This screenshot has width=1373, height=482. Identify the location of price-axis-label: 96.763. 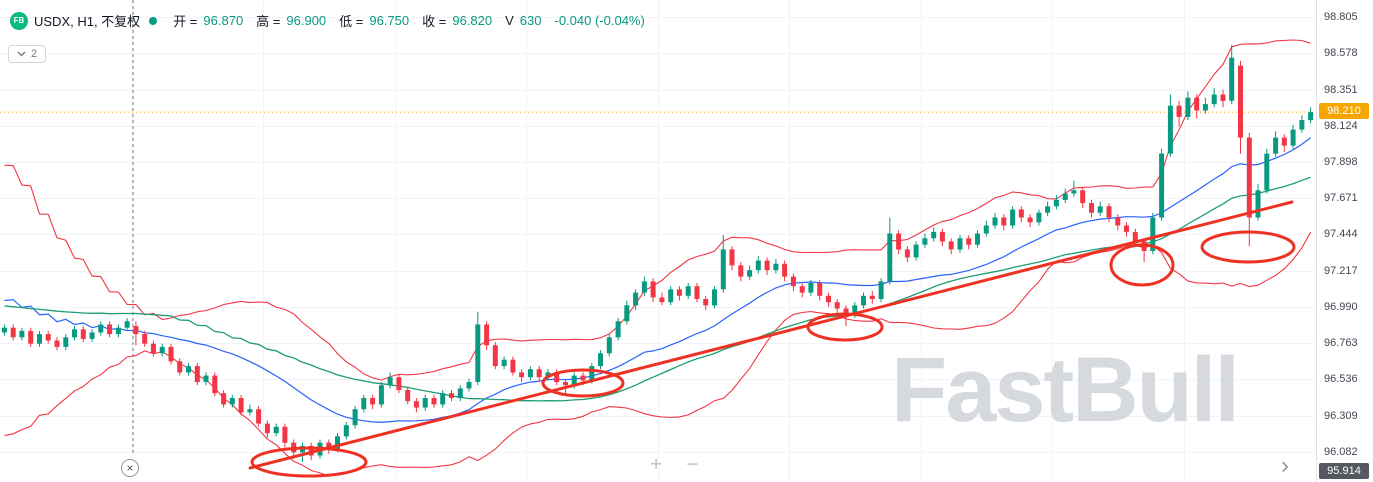
(1341, 343).